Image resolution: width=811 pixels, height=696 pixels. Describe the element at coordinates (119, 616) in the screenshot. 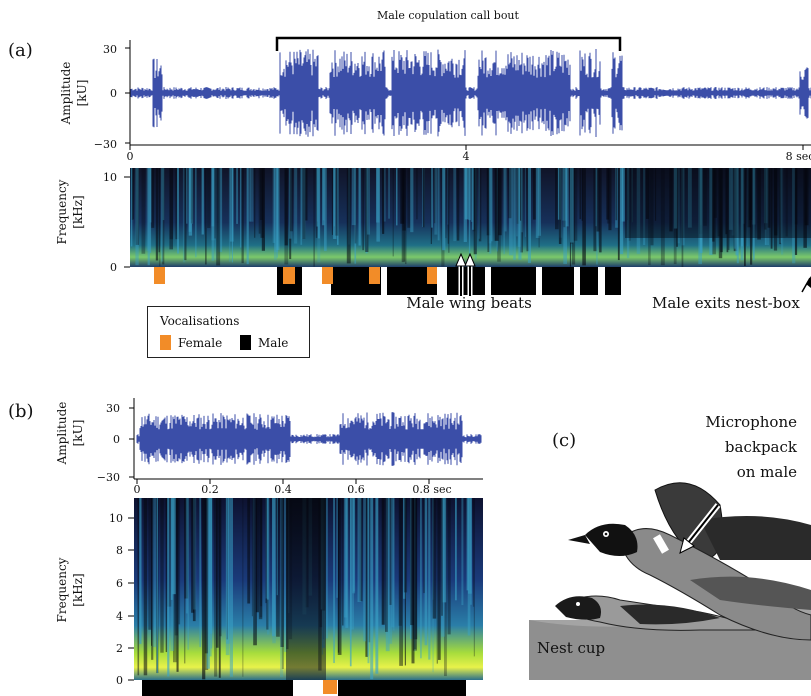

I see `panel-b-freq-tick-4: 4` at that location.